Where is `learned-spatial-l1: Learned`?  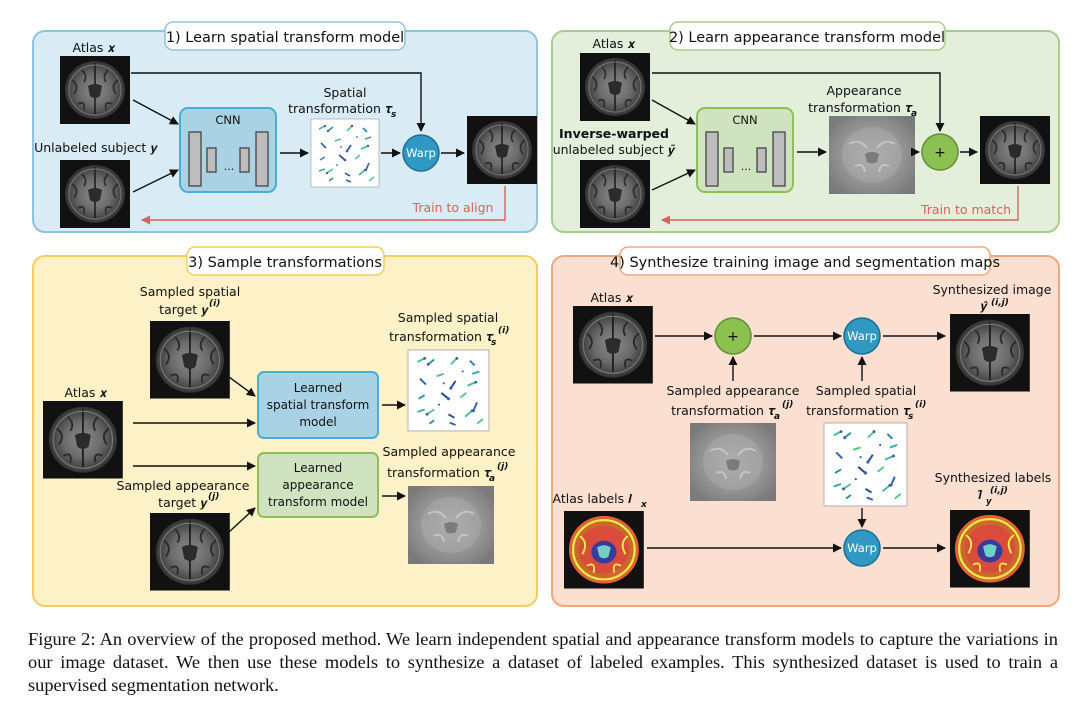
learned-spatial-l1: Learned is located at coordinates (318, 388).